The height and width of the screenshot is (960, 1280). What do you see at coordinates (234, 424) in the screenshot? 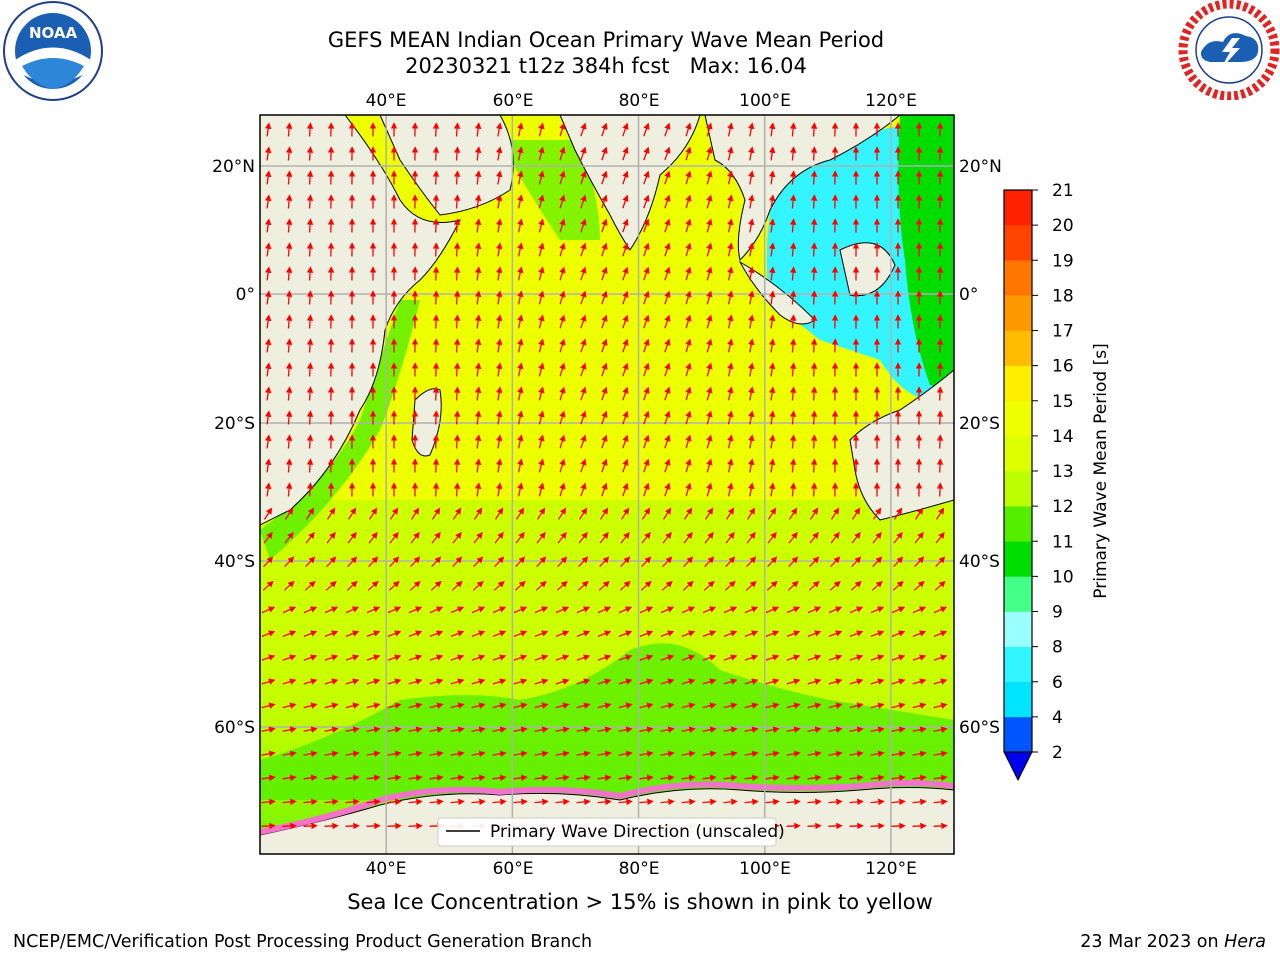
I see `lat-tick-left: 20°S` at bounding box center [234, 424].